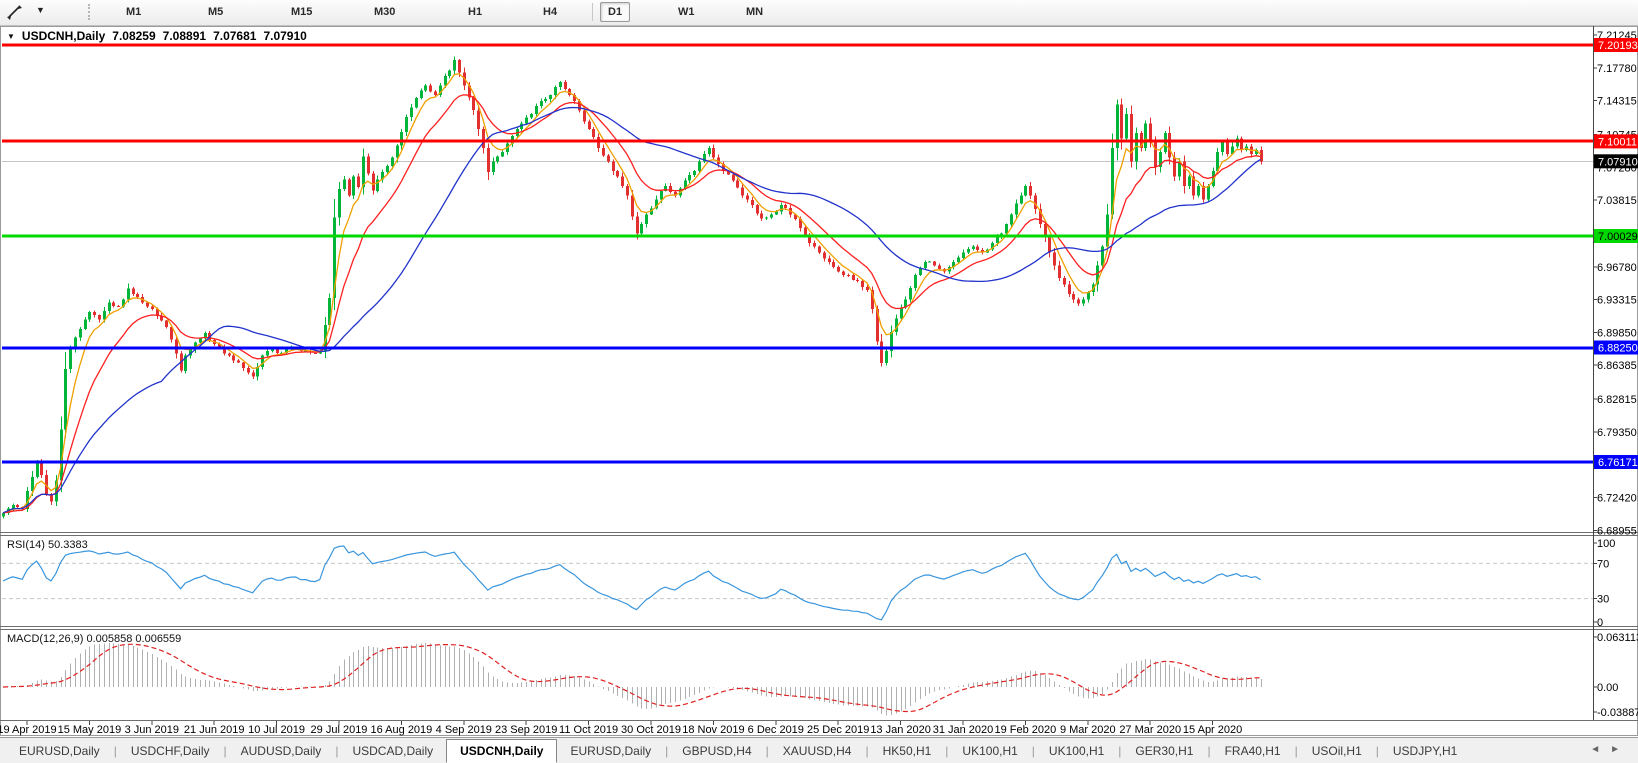 The width and height of the screenshot is (1638, 763). I want to click on toolbar: ▼ M1 M5 M15 M30 H1 H4 D1 W1 MN, so click(819, 13).